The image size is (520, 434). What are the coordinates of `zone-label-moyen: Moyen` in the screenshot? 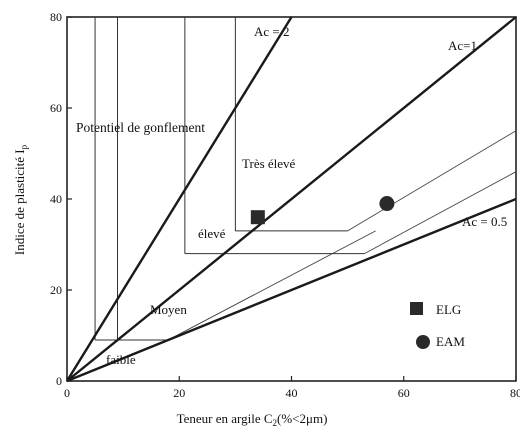 It's located at (168, 309).